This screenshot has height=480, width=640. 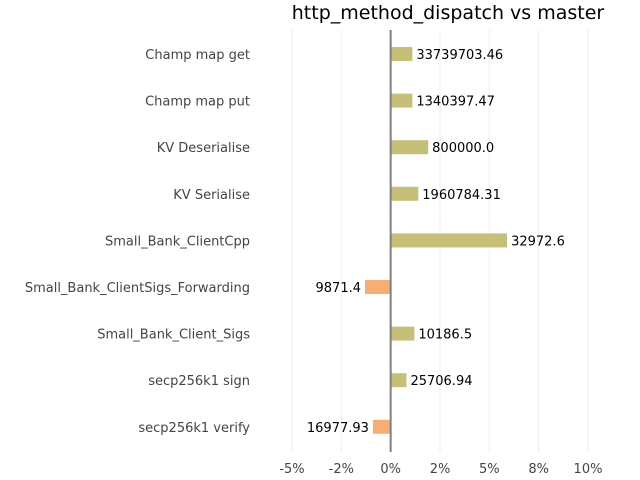 What do you see at coordinates (199, 381) in the screenshot?
I see `category-label: secp256k1 sign` at bounding box center [199, 381].